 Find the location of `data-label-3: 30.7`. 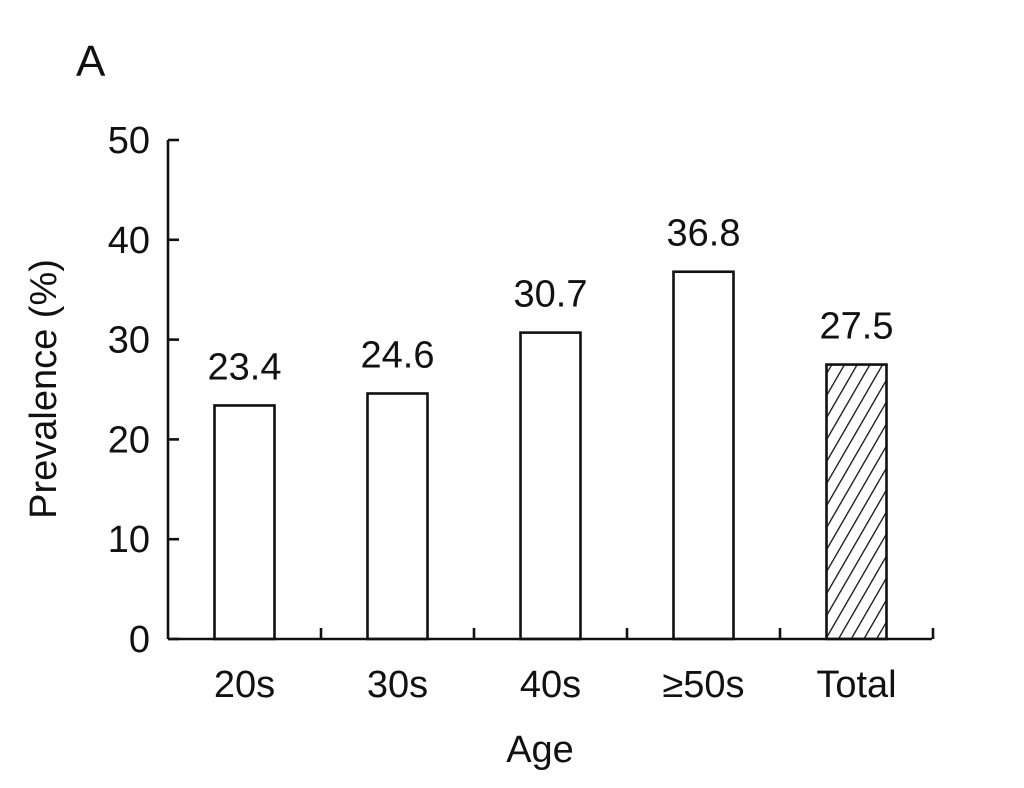

data-label-3: 30.7 is located at coordinates (551, 295).